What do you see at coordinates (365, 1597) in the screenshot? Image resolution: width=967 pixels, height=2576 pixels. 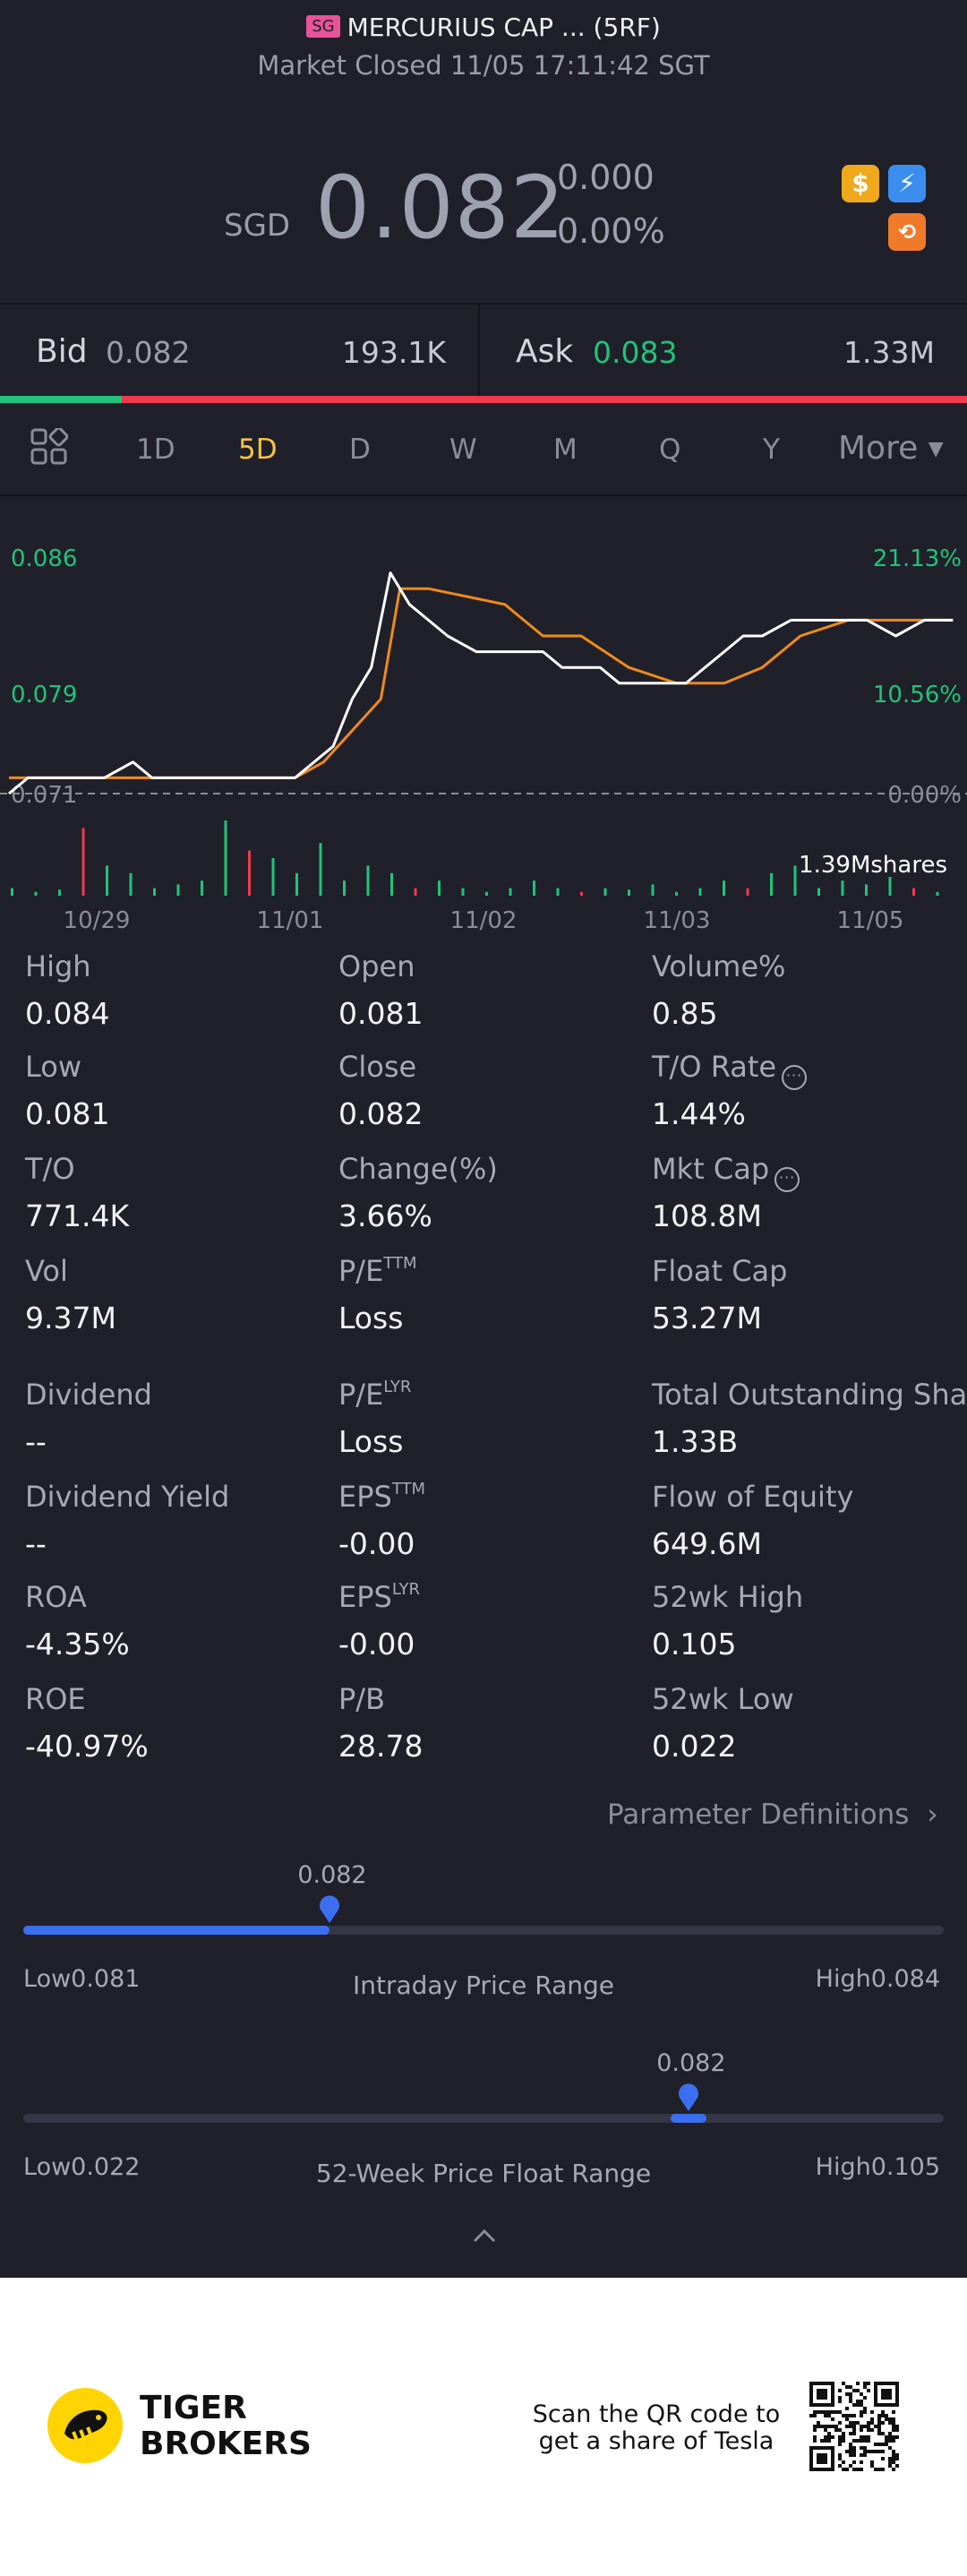 I see `stat-label-text: EPS` at bounding box center [365, 1597].